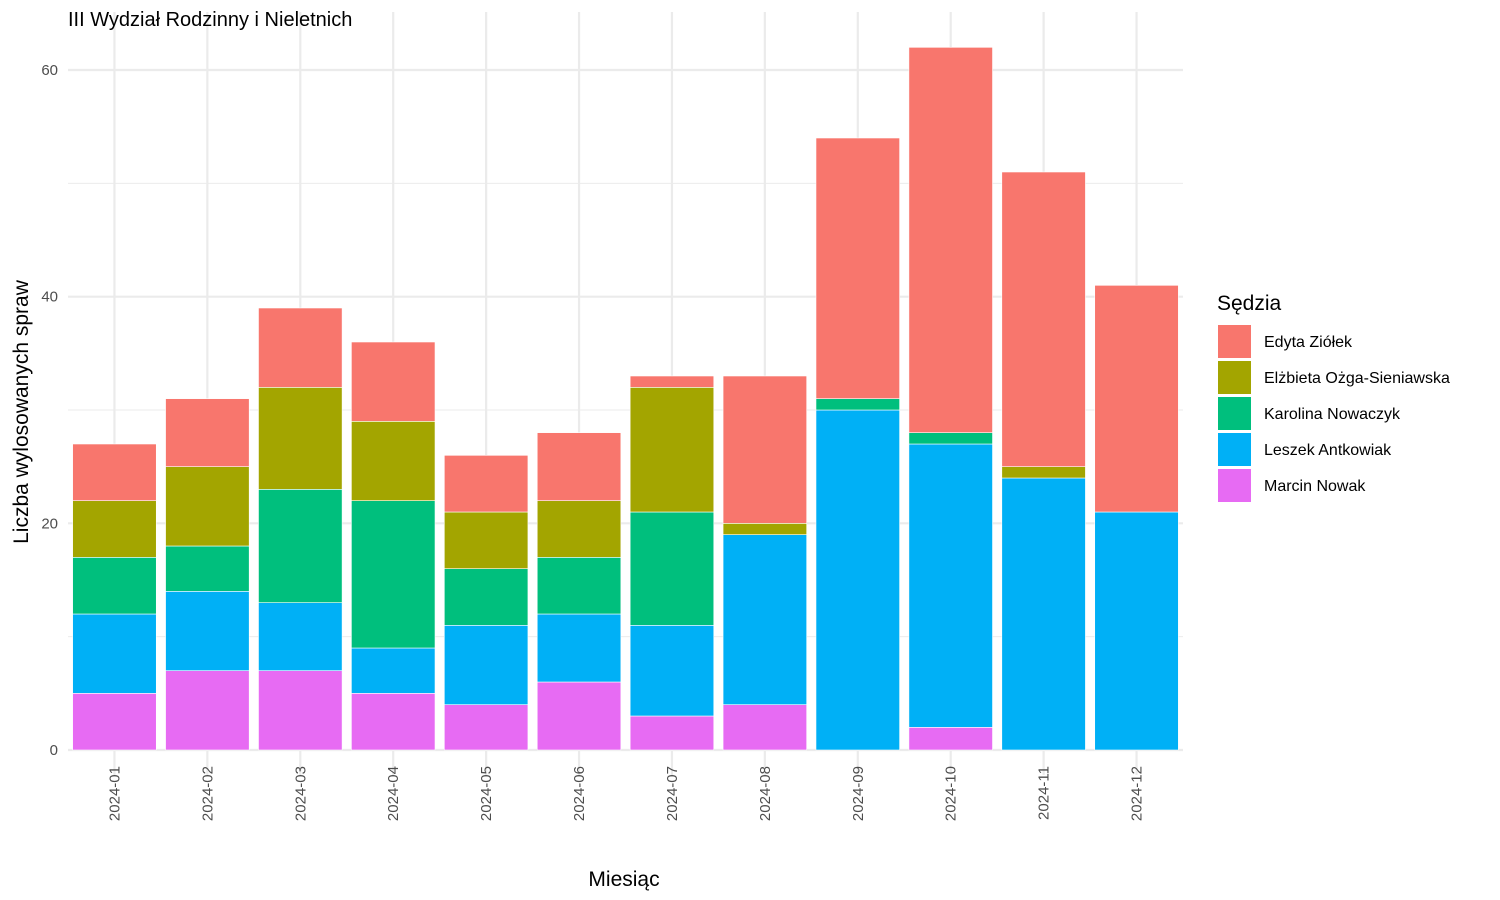 The image size is (1500, 900). Describe the element at coordinates (672, 793) in the screenshot. I see `x-tick-label: 2024-07` at that location.